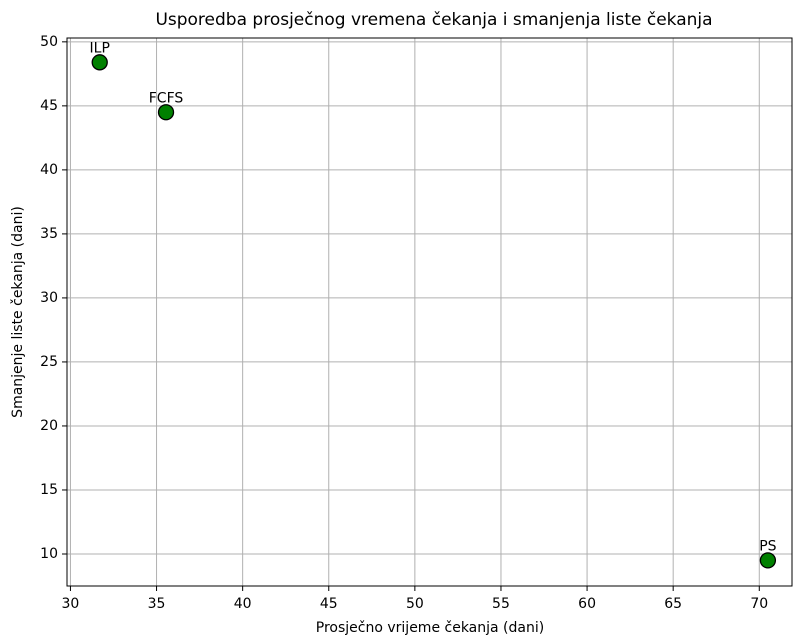 The height and width of the screenshot is (637, 794). What do you see at coordinates (166, 98) in the screenshot?
I see `point-label: FCFS` at bounding box center [166, 98].